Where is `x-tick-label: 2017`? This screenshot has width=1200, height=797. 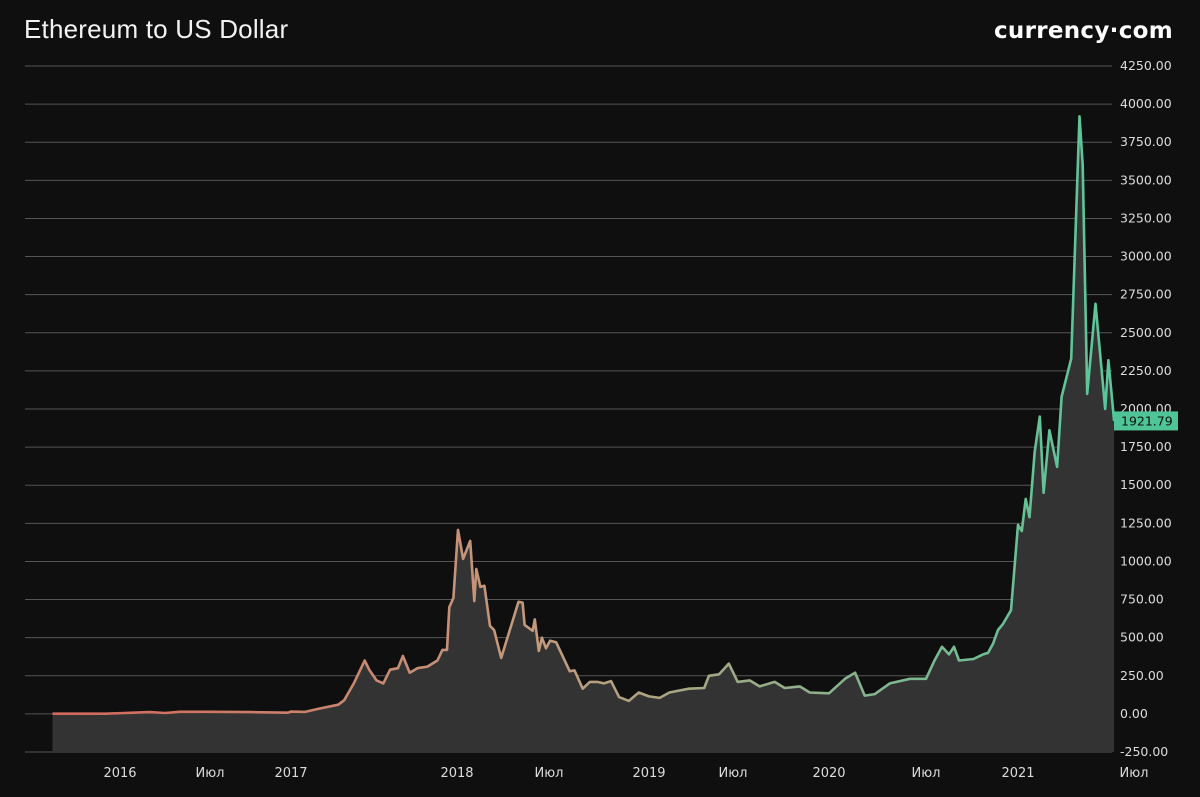
x-tick-label: 2017 is located at coordinates (290, 773).